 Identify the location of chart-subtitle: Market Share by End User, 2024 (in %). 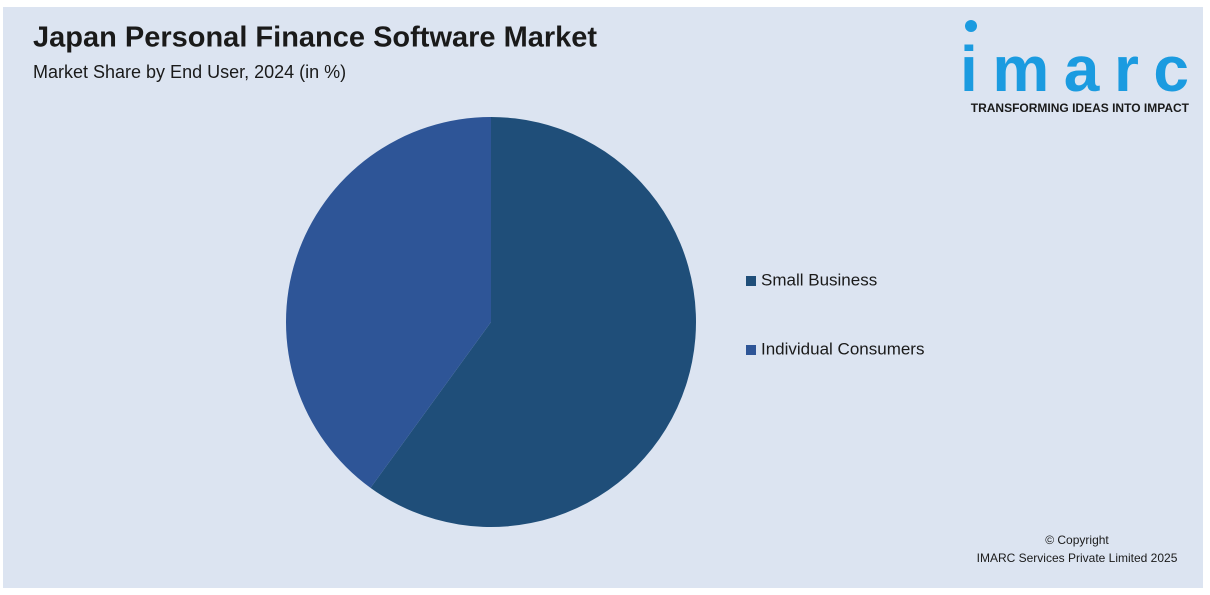
(189, 72).